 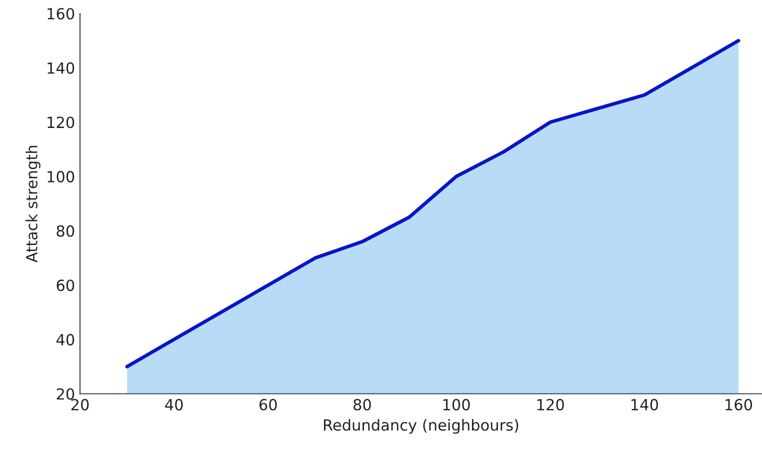 I want to click on x-tick-label: 120, so click(x=550, y=404).